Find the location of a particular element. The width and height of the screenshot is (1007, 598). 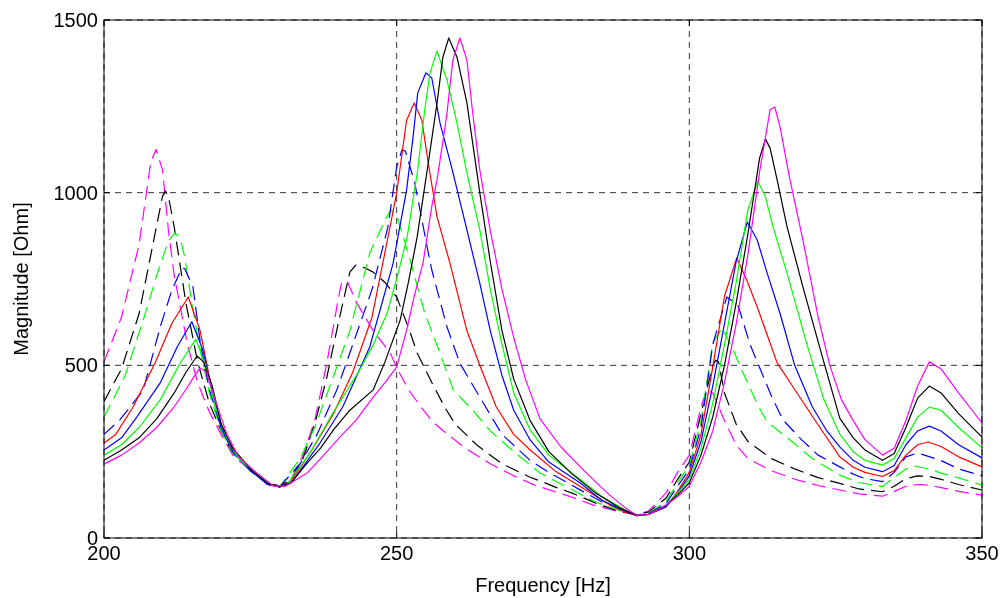

y-axis-title: Magnitude [Ohm] is located at coordinates (21, 279).